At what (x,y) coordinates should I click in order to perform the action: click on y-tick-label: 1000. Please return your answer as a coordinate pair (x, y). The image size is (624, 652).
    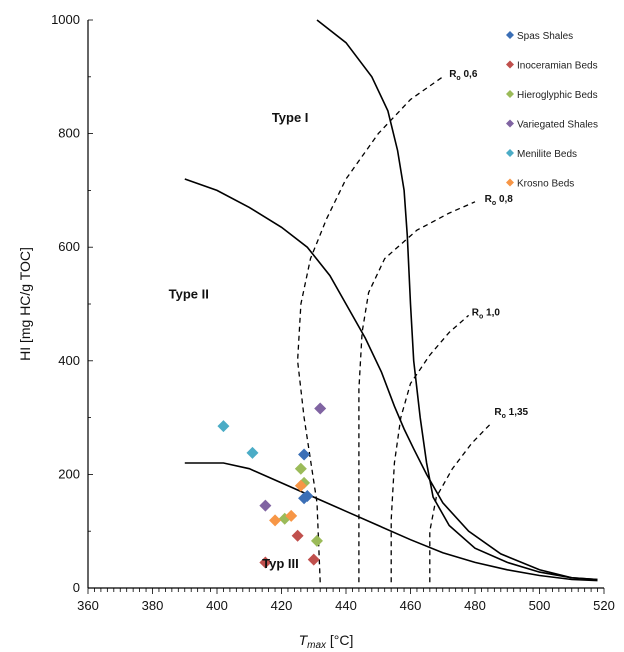
    Looking at the image, I should click on (65, 19).